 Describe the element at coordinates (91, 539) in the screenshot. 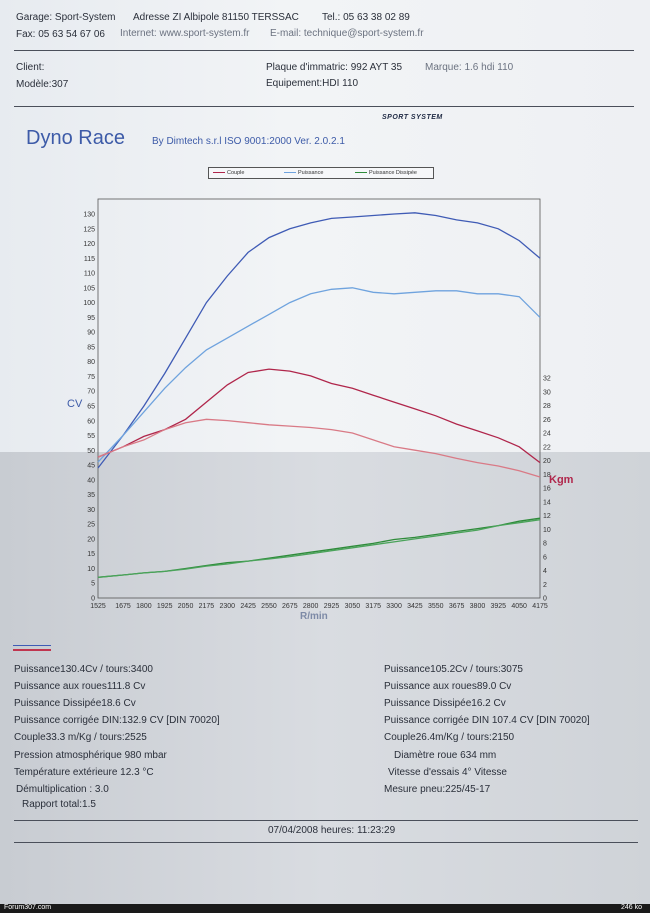

I see `y-tick-label: 20` at that location.